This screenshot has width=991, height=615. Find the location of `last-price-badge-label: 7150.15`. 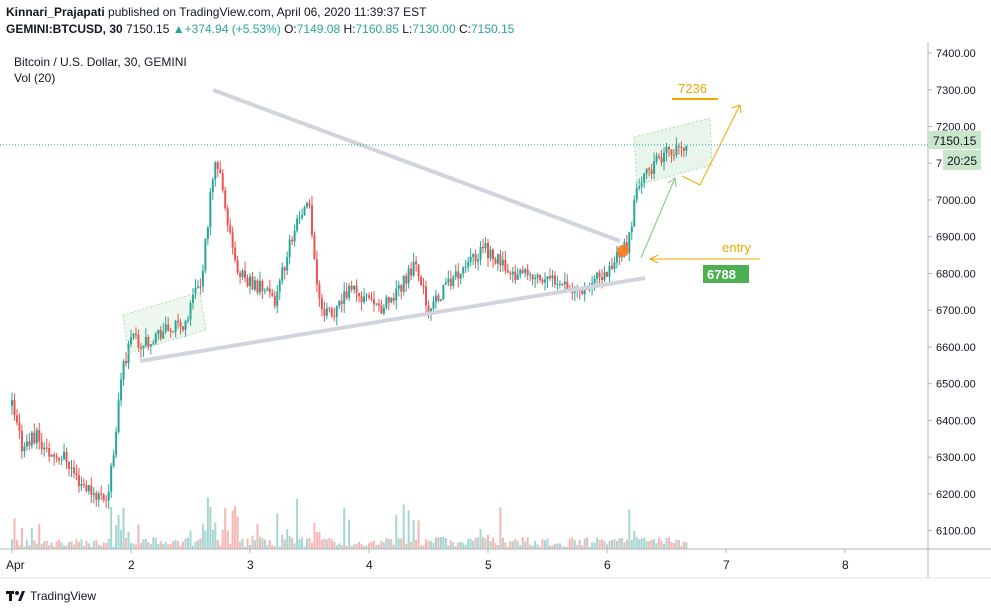

last-price-badge-label: 7150.15 is located at coordinates (955, 141).